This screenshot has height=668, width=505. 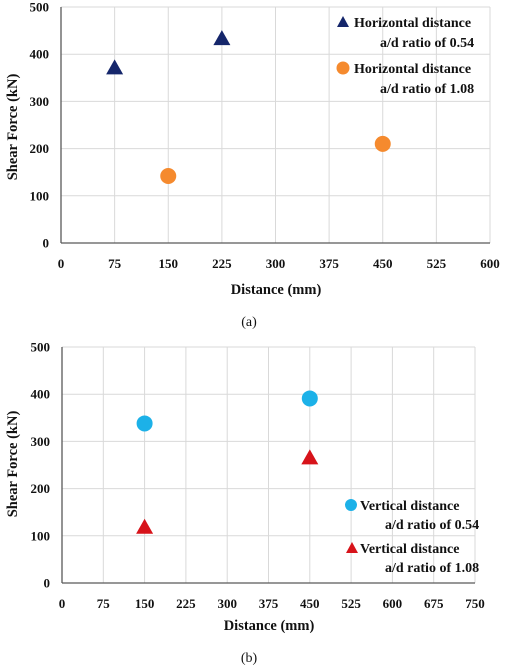 What do you see at coordinates (41, 488) in the screenshot?
I see `chart-b-y-tick-label: 200` at bounding box center [41, 488].